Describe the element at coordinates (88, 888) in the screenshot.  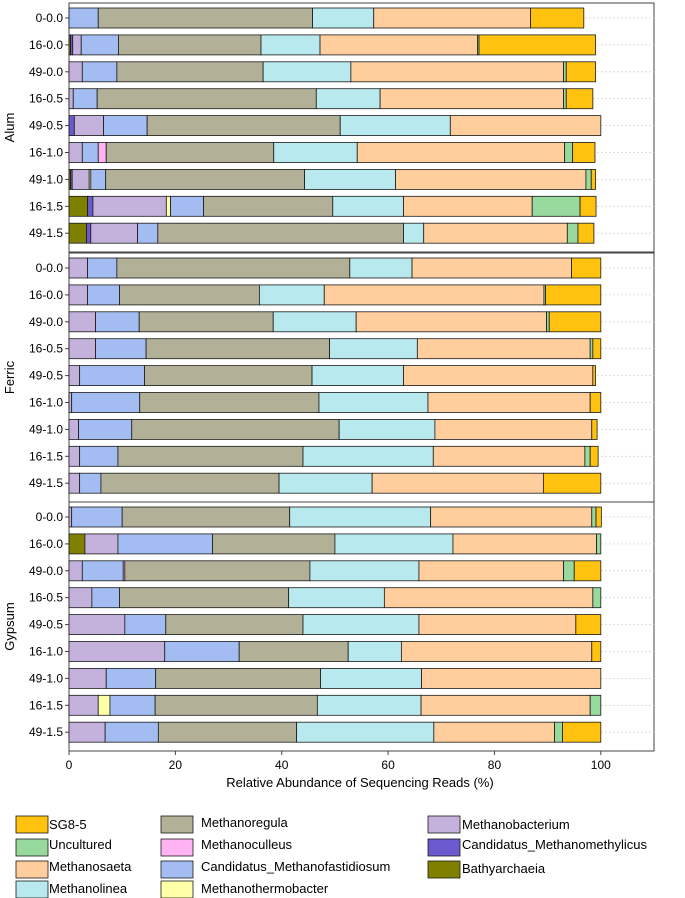
I see `legend-label: Methanolinea` at that location.